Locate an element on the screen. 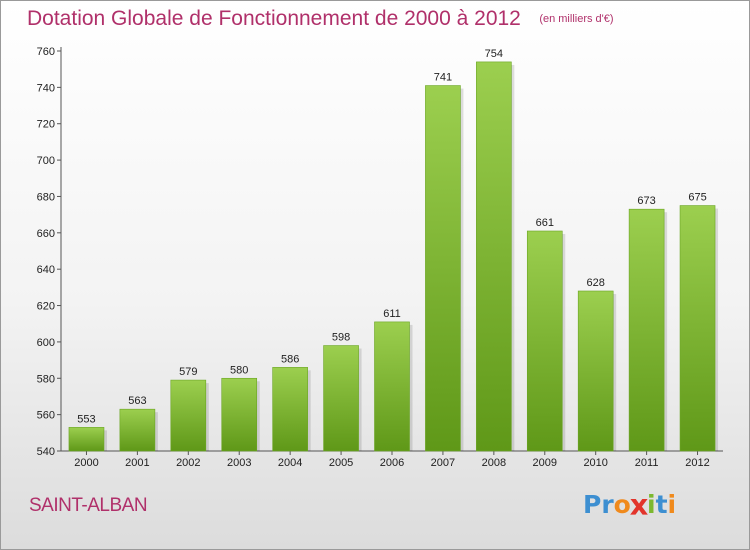  x-tick-label: 2003 is located at coordinates (239, 463).